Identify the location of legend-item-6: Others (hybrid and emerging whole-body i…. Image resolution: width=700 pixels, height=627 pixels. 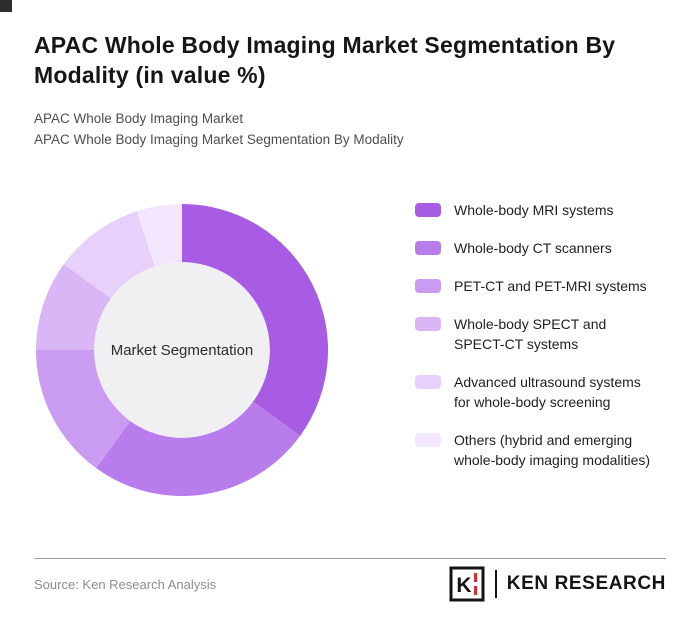
(541, 450).